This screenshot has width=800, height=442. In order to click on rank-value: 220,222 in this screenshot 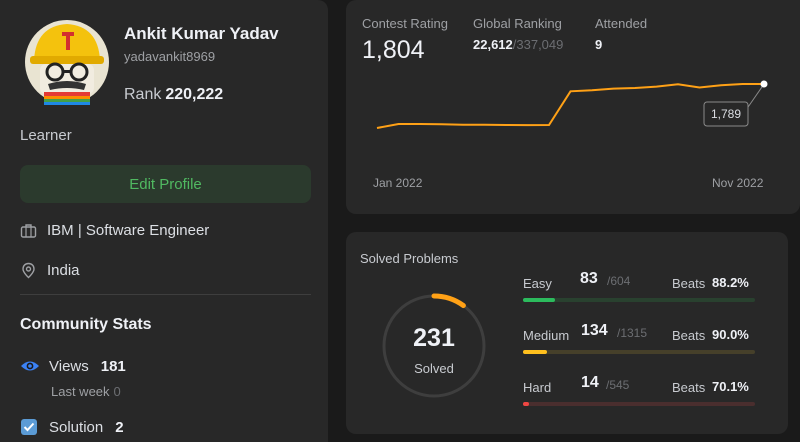, I will do `click(194, 94)`.